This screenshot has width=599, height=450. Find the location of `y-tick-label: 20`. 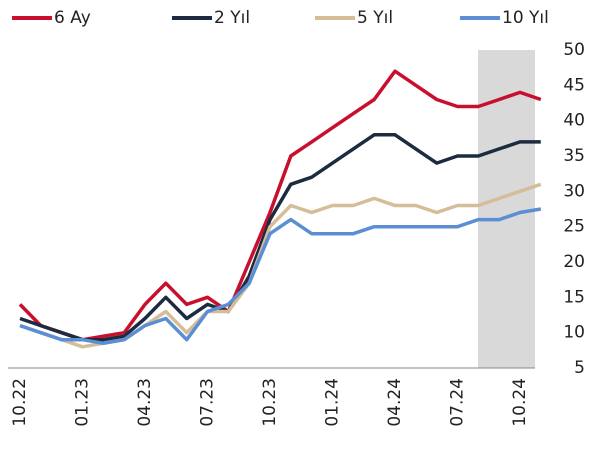

y-tick-label: 20 is located at coordinates (574, 262).